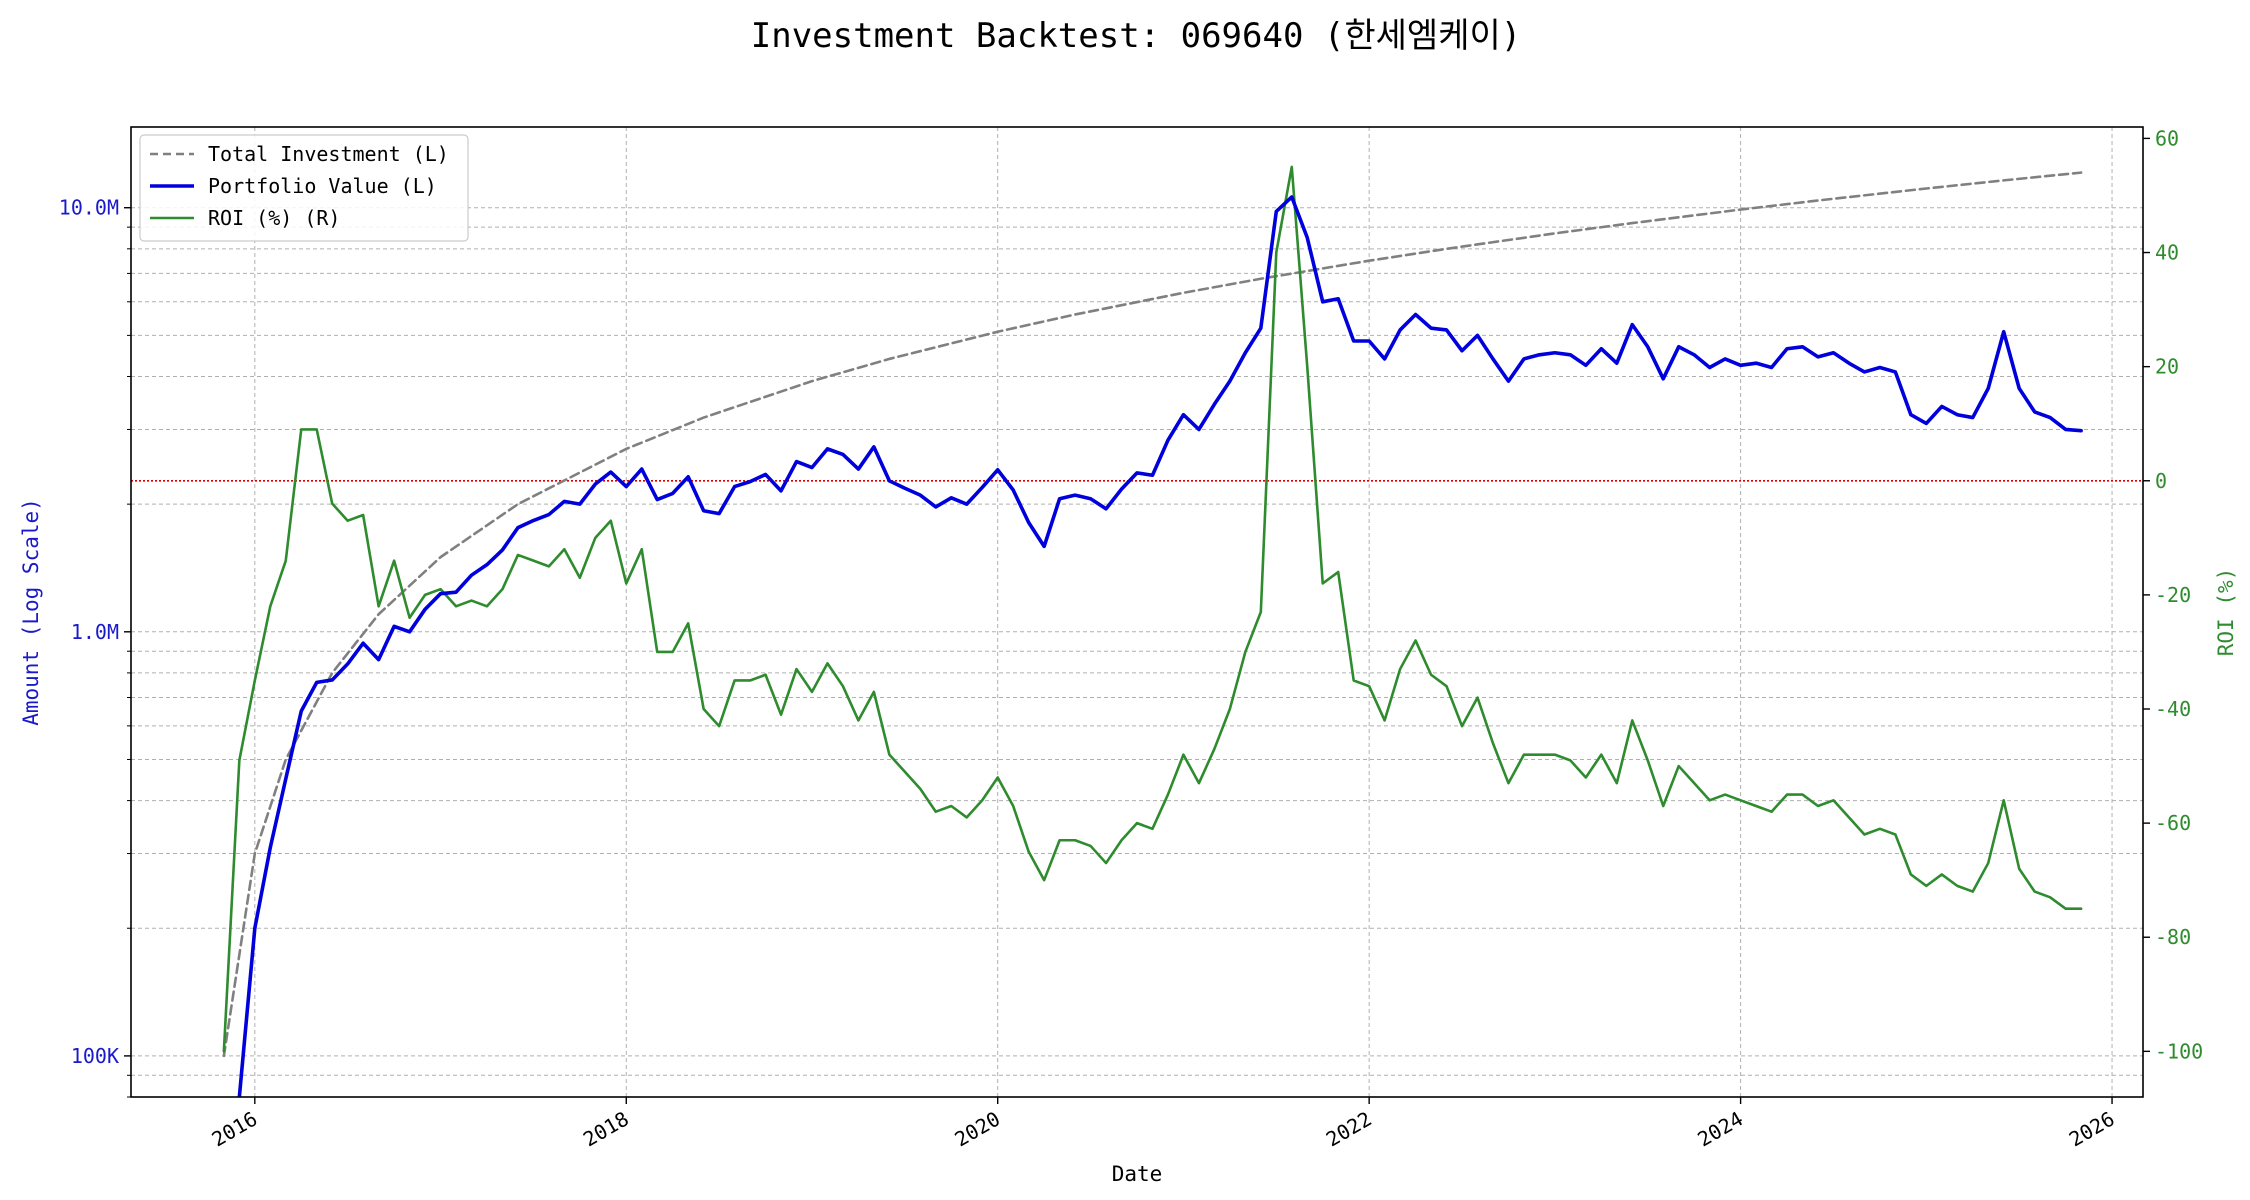 Image resolution: width=2250 pixels, height=1200 pixels. Describe the element at coordinates (2179, 1051) in the screenshot. I see `y-right-tick-label: -100` at that location.